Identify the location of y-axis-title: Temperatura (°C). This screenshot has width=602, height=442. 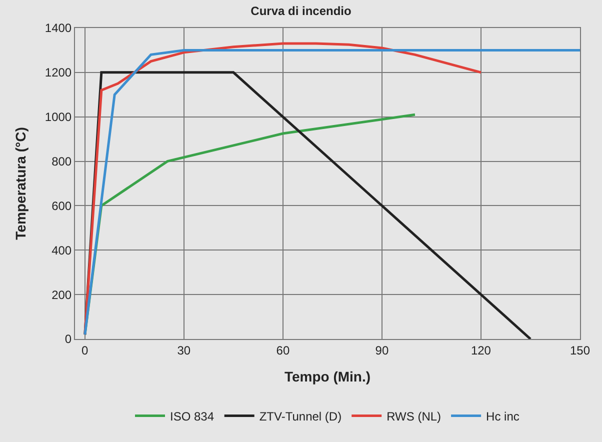
(20, 183).